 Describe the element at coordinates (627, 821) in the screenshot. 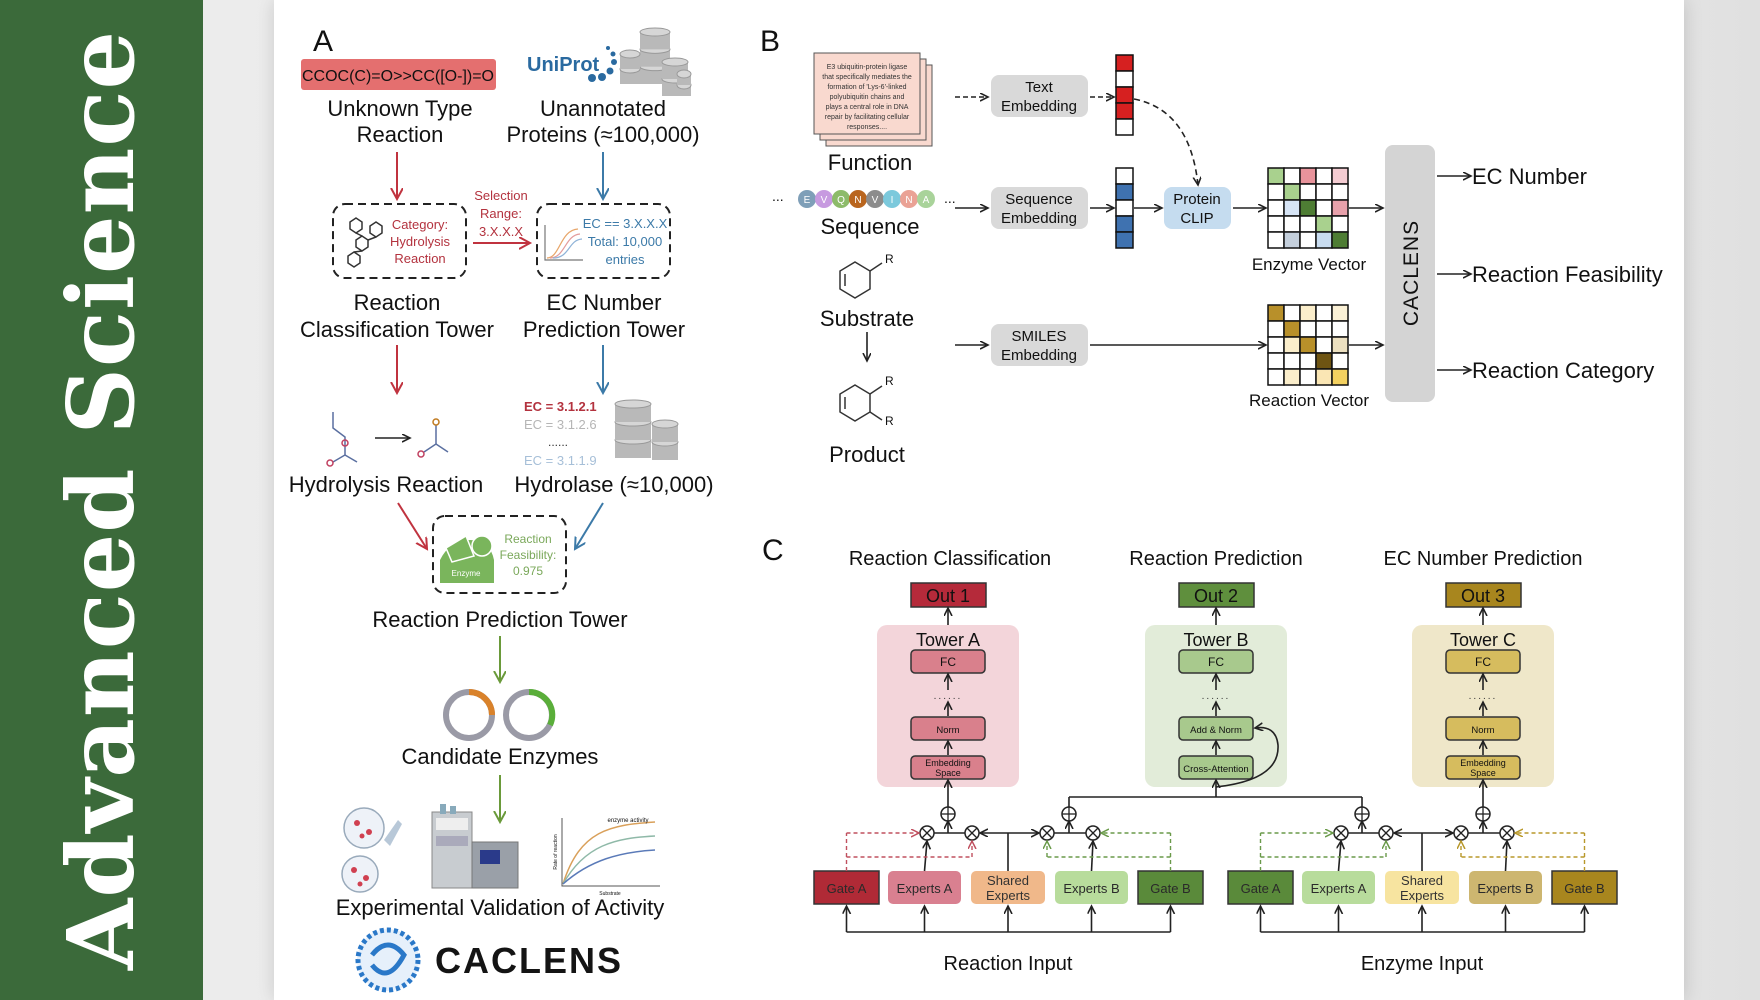

I see `plot-title: enzyme activity` at that location.